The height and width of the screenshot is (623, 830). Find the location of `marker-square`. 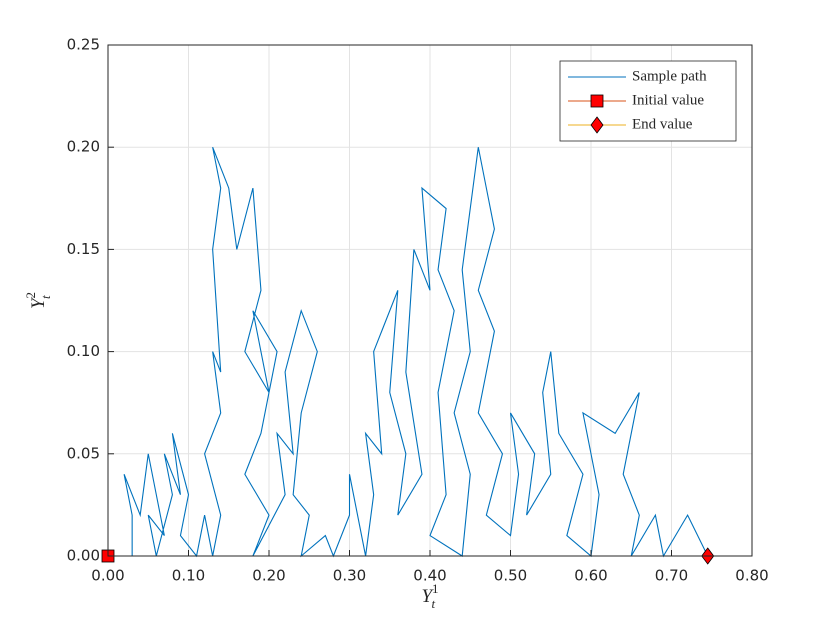

marker-square is located at coordinates (597, 101).